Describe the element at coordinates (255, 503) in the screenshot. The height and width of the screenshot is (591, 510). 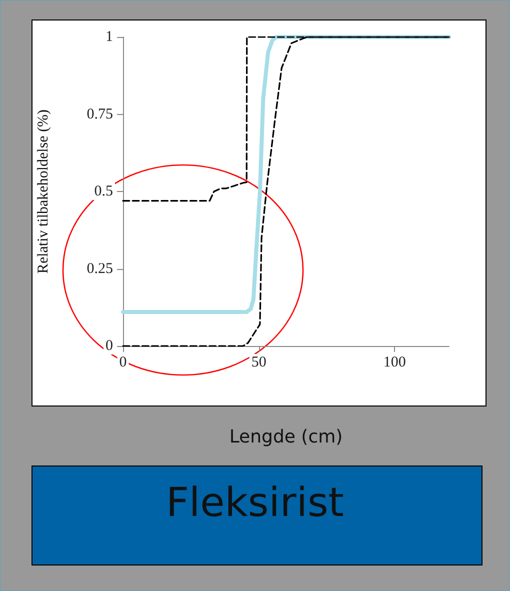
I see `text: Fleksirist` at that location.